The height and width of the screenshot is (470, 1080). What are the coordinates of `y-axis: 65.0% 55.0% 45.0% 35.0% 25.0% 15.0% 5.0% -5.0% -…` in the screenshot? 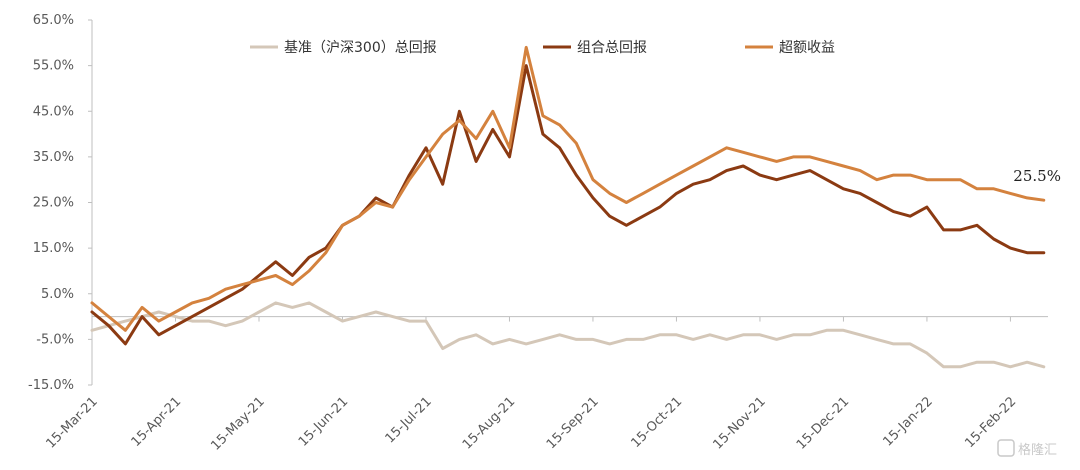 It's located at (60, 203).